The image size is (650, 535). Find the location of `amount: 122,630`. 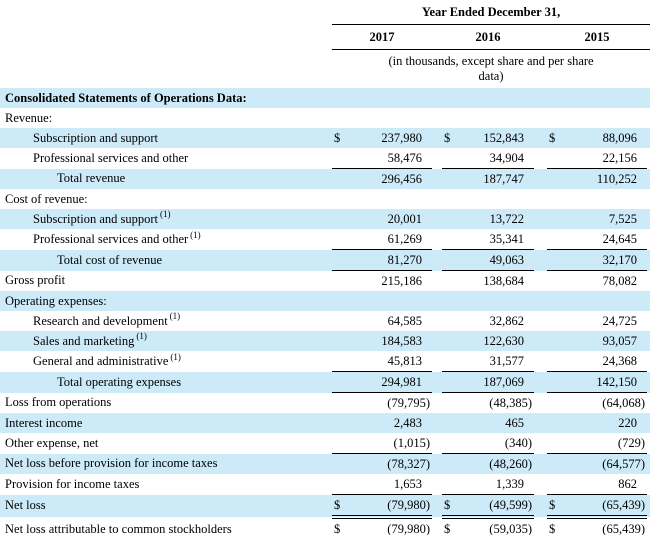

amount: 122,630 is located at coordinates (503, 340).